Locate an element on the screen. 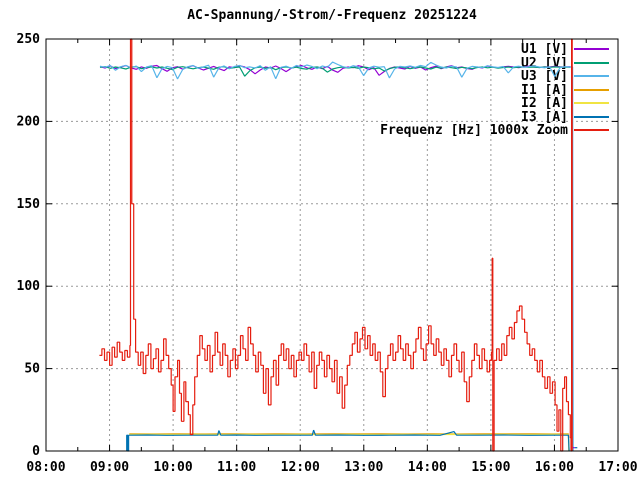 This screenshot has width=640, height=480. x-tick-label: 13:00 is located at coordinates (363, 467).